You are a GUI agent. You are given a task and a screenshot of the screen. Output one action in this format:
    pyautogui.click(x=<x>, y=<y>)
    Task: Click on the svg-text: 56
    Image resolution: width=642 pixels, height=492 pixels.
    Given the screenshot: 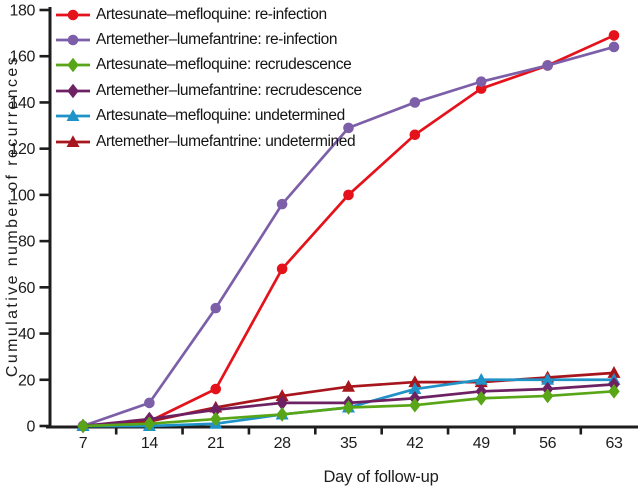 What is the action you would take?
    pyautogui.click(x=547, y=443)
    